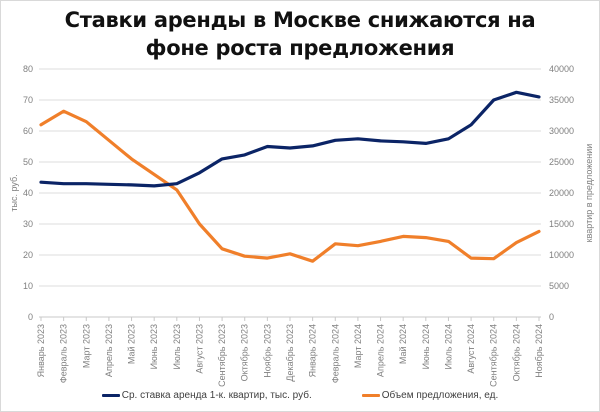 This screenshot has width=600, height=412. Describe the element at coordinates (370, 395) in the screenshot. I see `legend-swatch-supply` at that location.